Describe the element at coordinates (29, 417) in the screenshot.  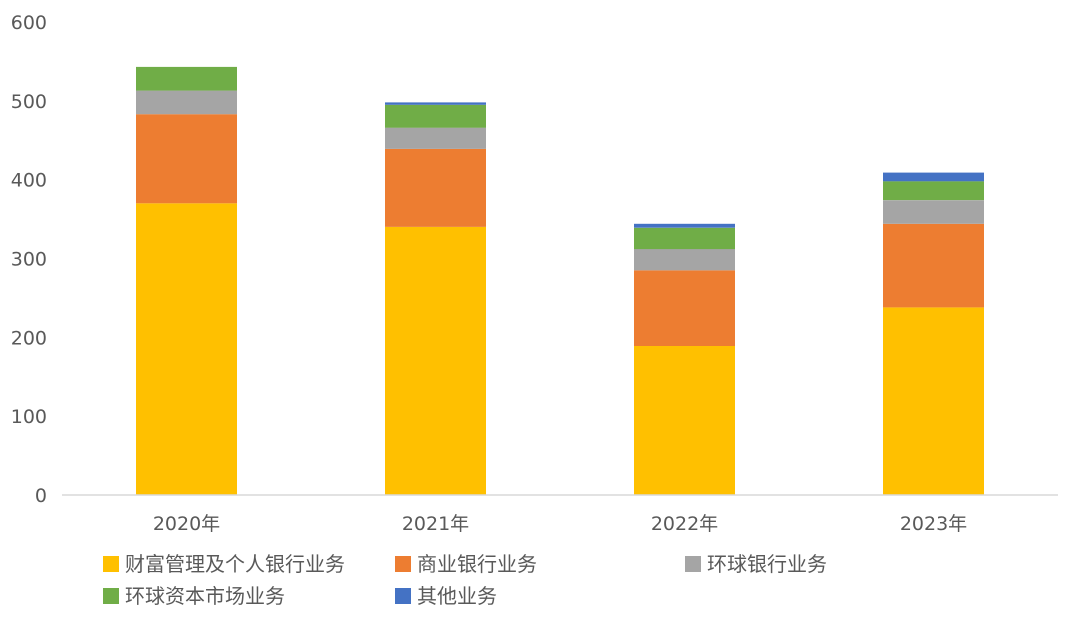
I see `y-tick-label: 100` at that location.